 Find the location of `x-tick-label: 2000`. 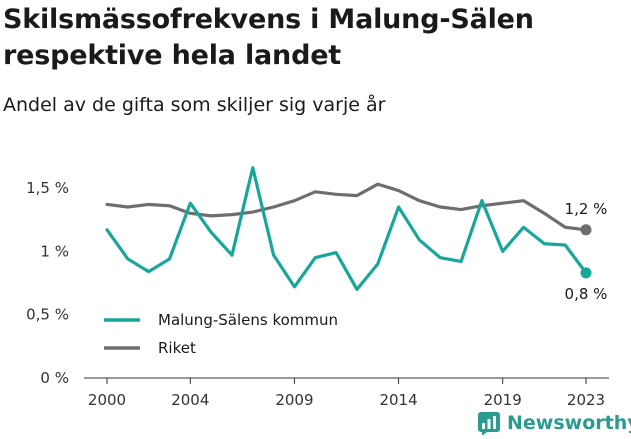

x-tick-label: 2000 is located at coordinates (107, 400).